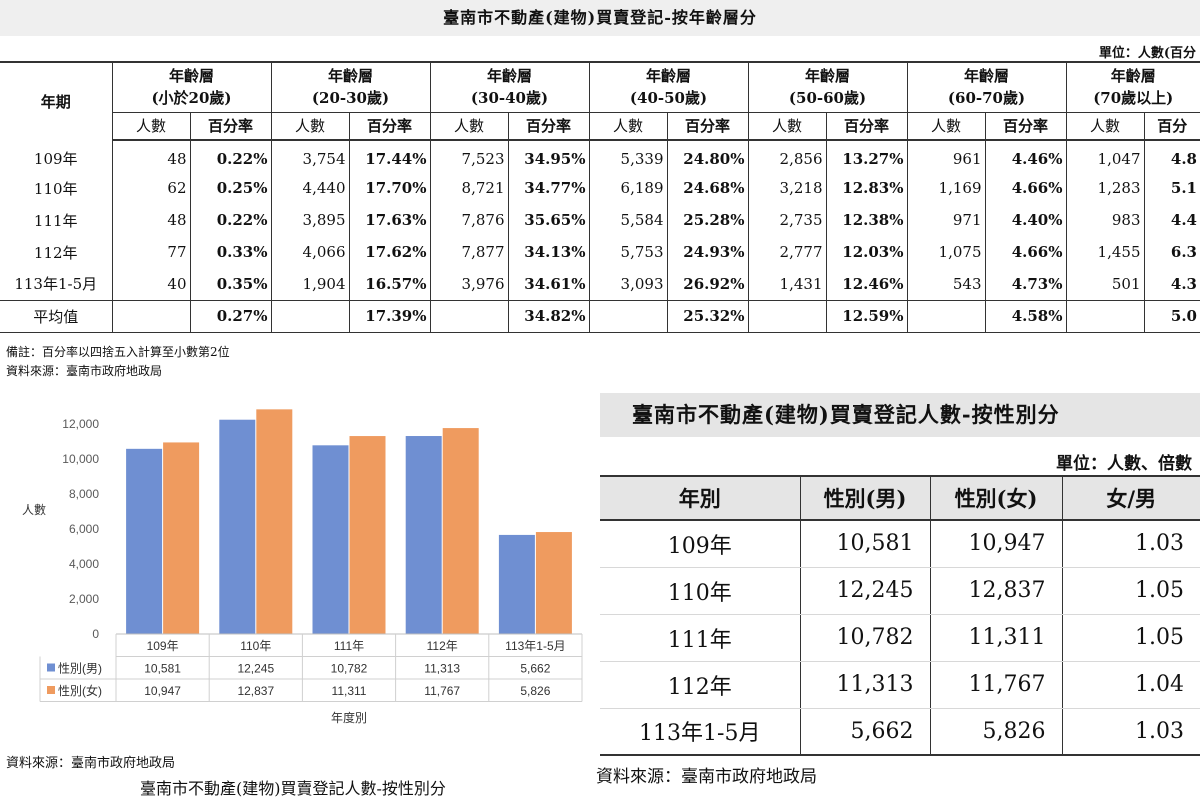 The width and height of the screenshot is (1200, 800). Describe the element at coordinates (786, 220) in the screenshot. I see `count-cell: 2,735` at that location.